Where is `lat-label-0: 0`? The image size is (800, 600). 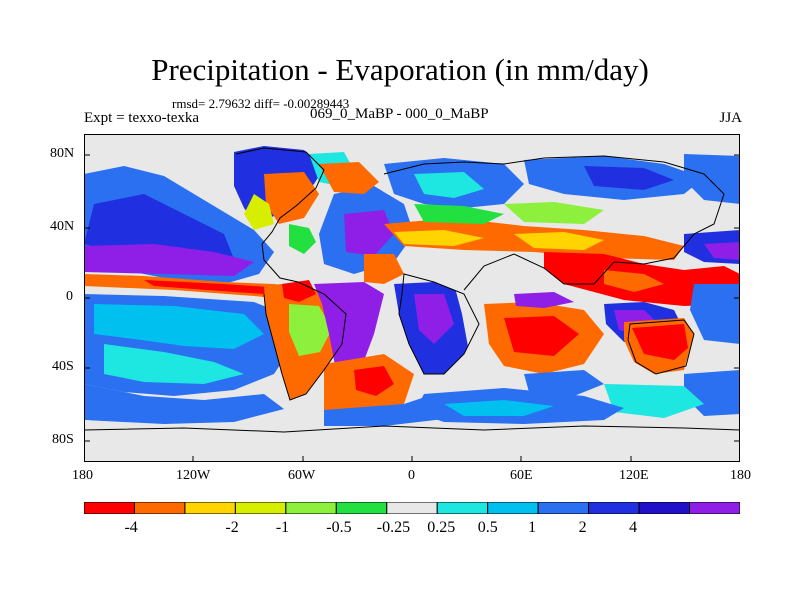
lat-label-0: 0 is located at coordinates (69, 296).